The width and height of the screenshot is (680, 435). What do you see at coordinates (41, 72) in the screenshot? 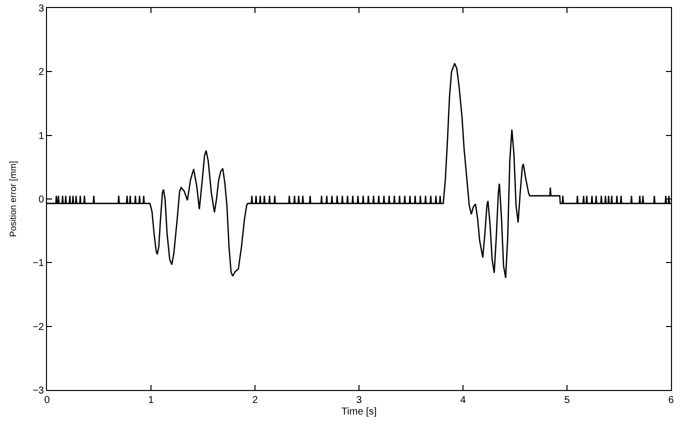
I see `y-tick-label: 2` at bounding box center [41, 72].